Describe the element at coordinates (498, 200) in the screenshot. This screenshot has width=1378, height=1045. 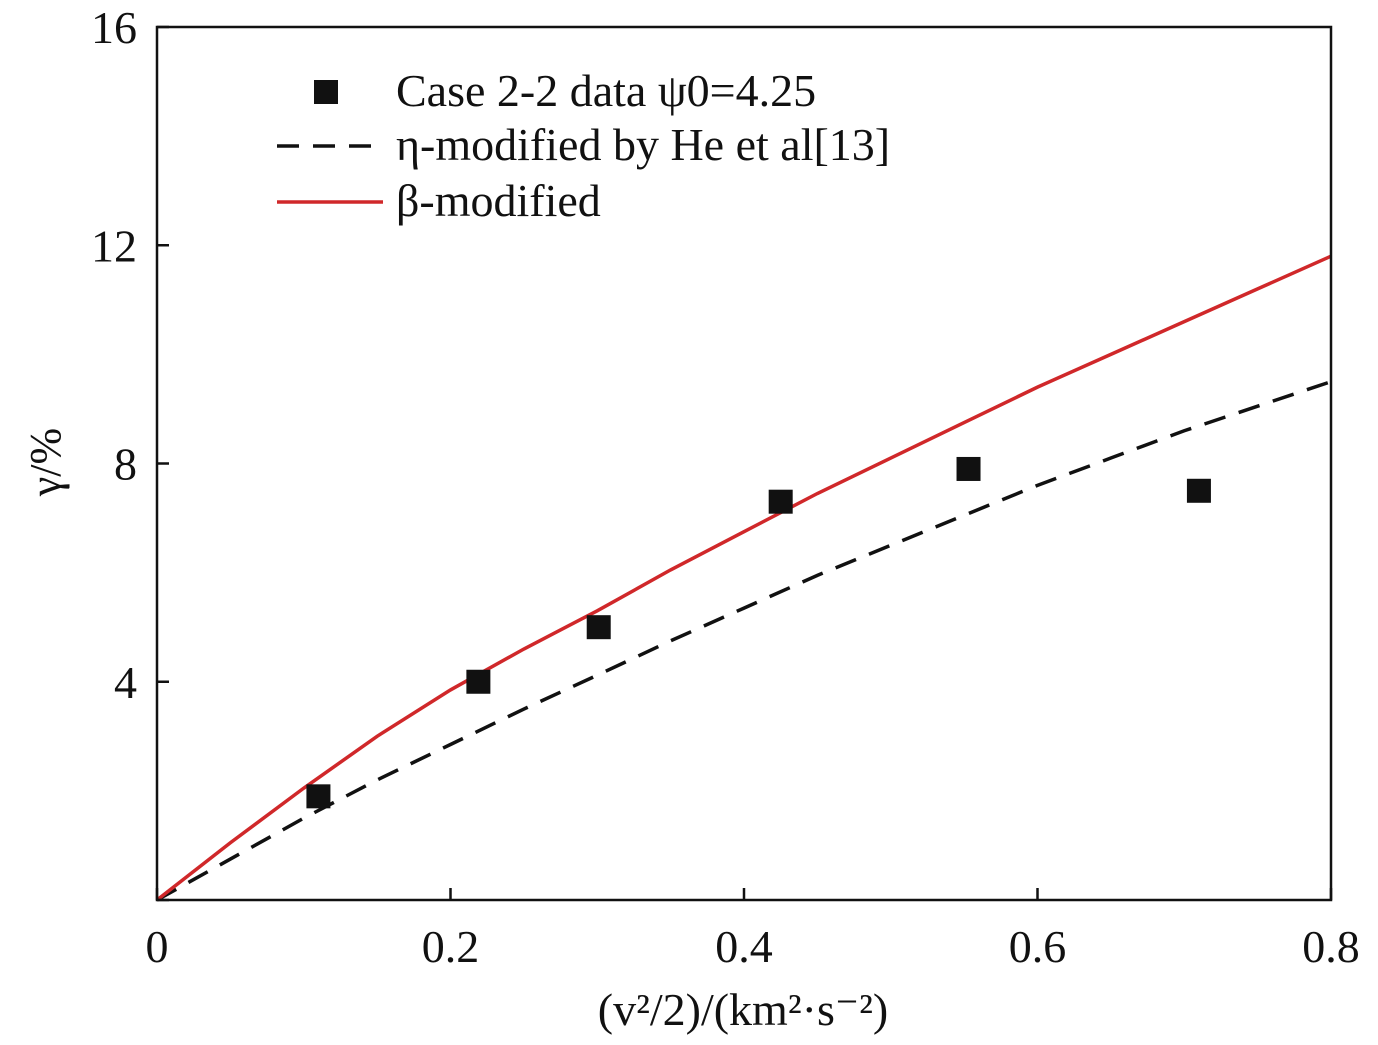
I see `legend-label: β-modified` at that location.